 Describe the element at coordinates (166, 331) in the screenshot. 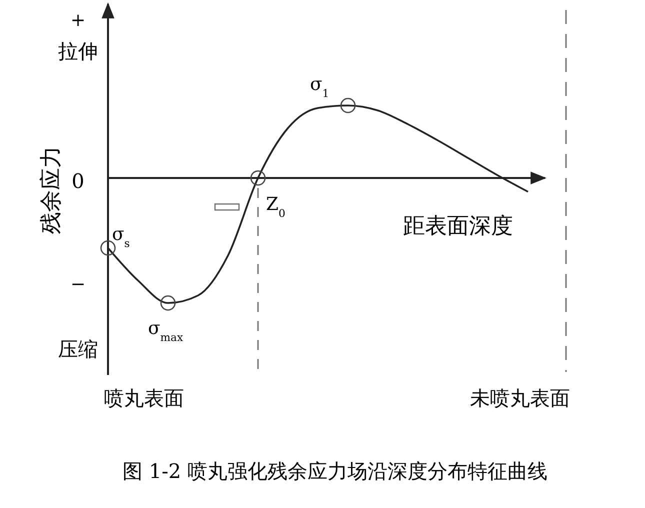

I see `text: σ$_{max}$` at that location.